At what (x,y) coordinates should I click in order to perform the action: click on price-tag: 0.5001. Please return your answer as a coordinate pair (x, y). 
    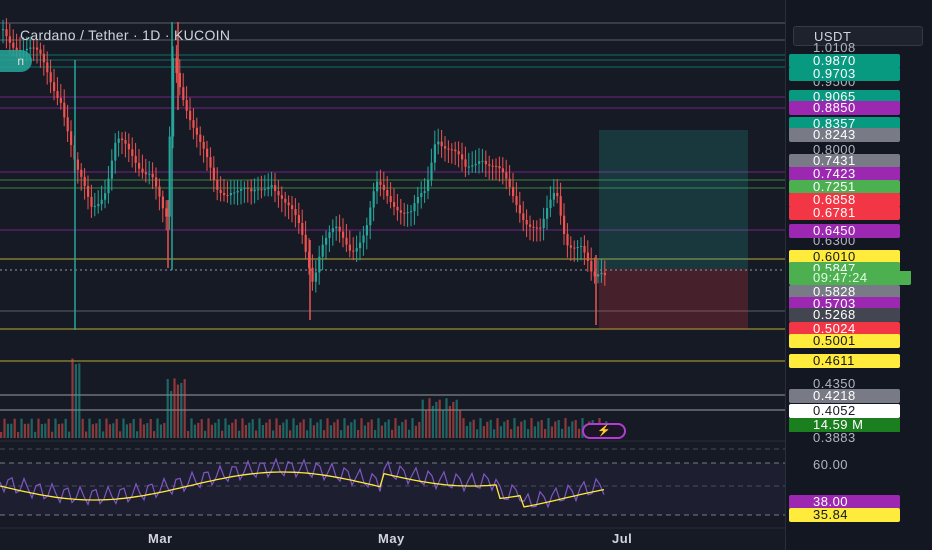
    Looking at the image, I should click on (844, 341).